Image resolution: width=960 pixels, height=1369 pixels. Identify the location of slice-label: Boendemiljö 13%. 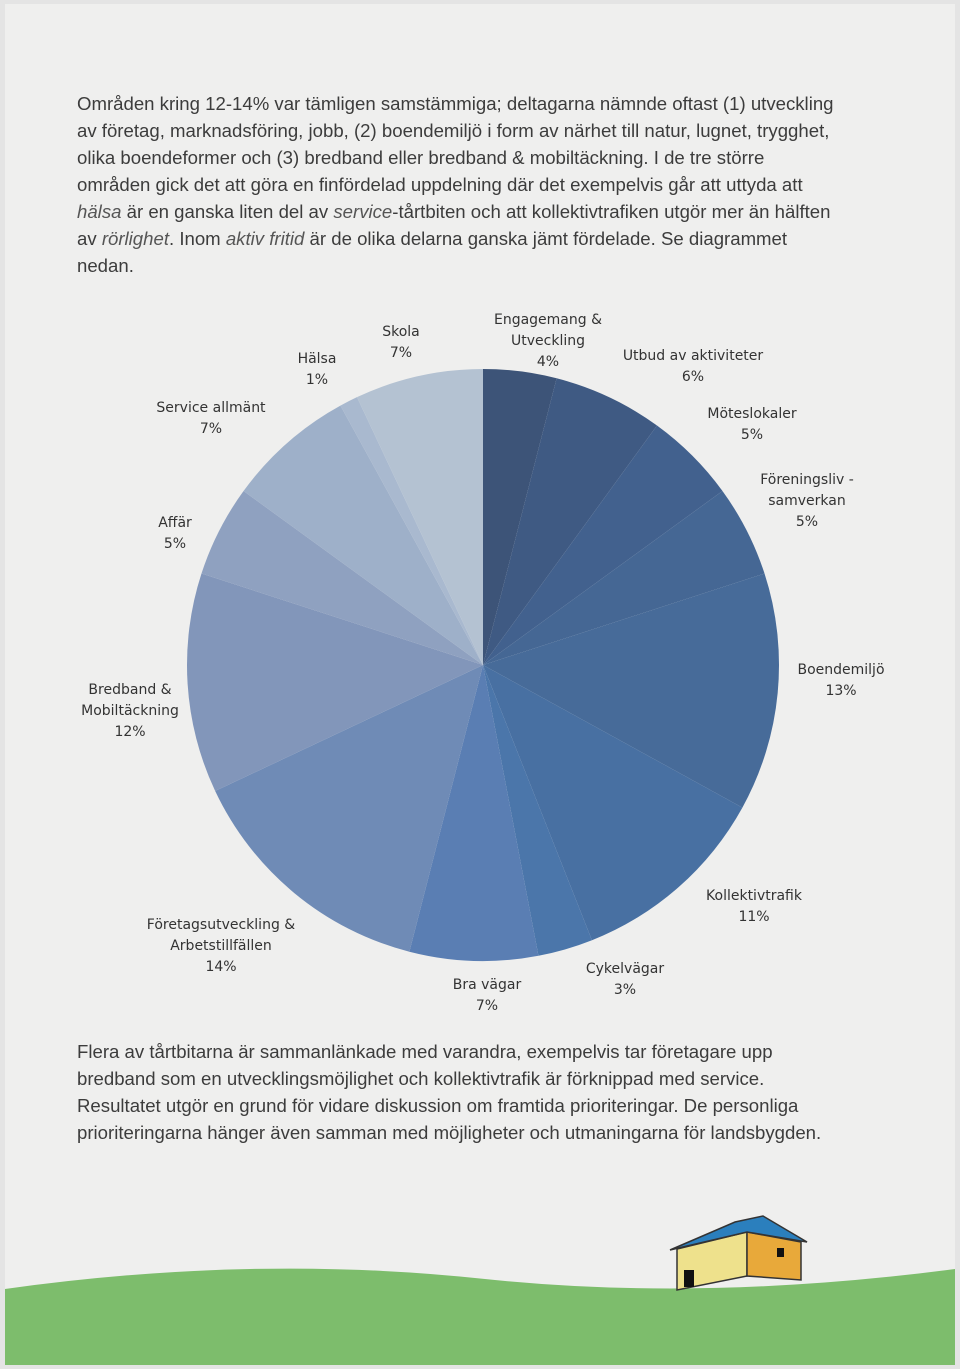
(841, 681).